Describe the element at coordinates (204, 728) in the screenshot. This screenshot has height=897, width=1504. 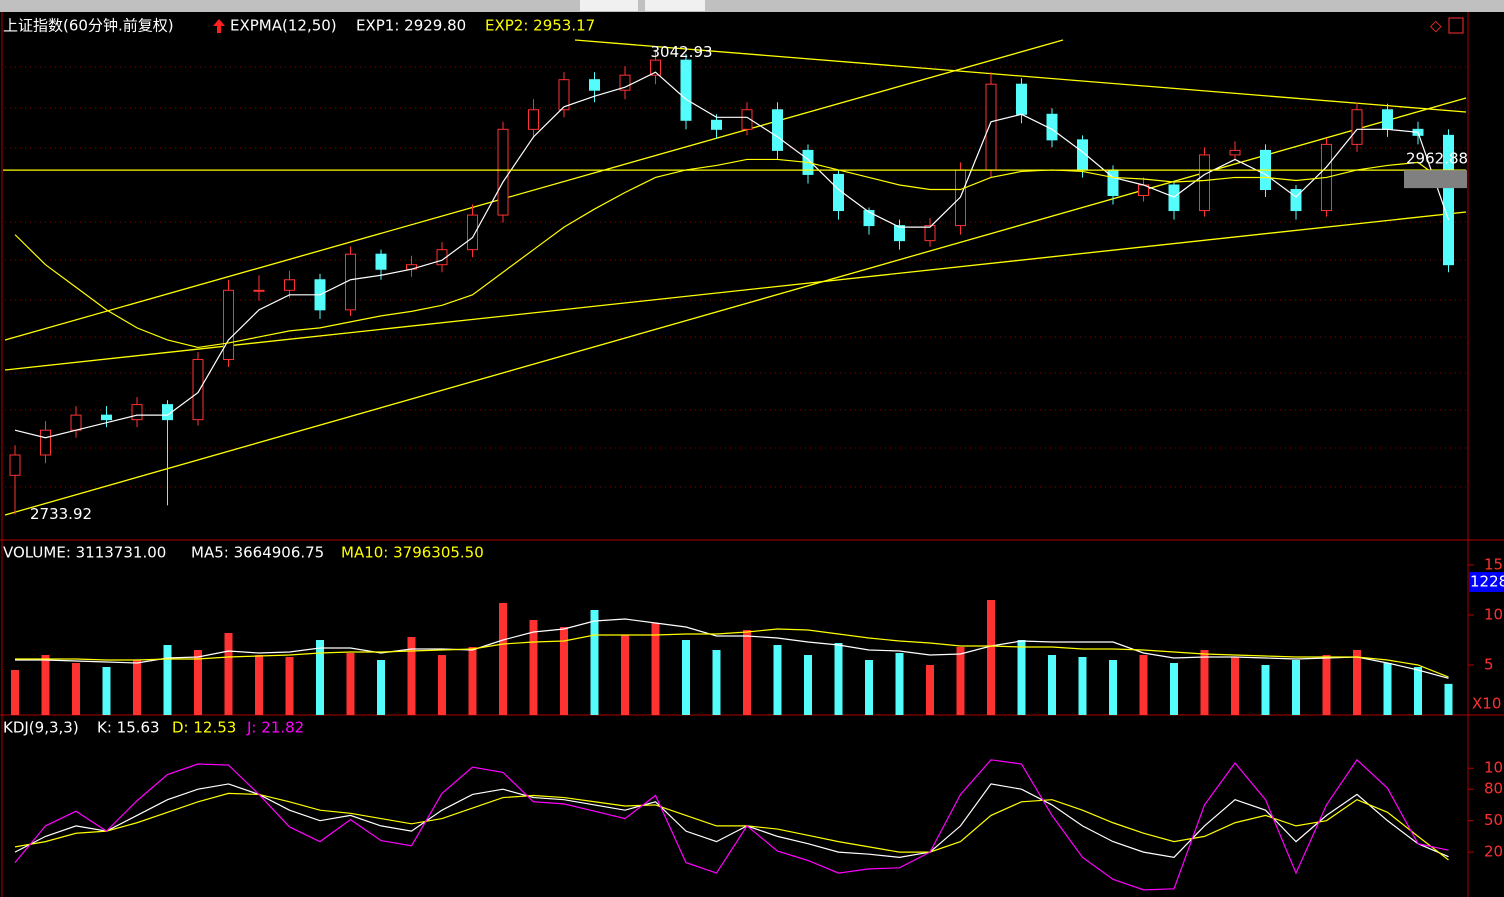
I see `legend-entry: D: 12.53` at that location.